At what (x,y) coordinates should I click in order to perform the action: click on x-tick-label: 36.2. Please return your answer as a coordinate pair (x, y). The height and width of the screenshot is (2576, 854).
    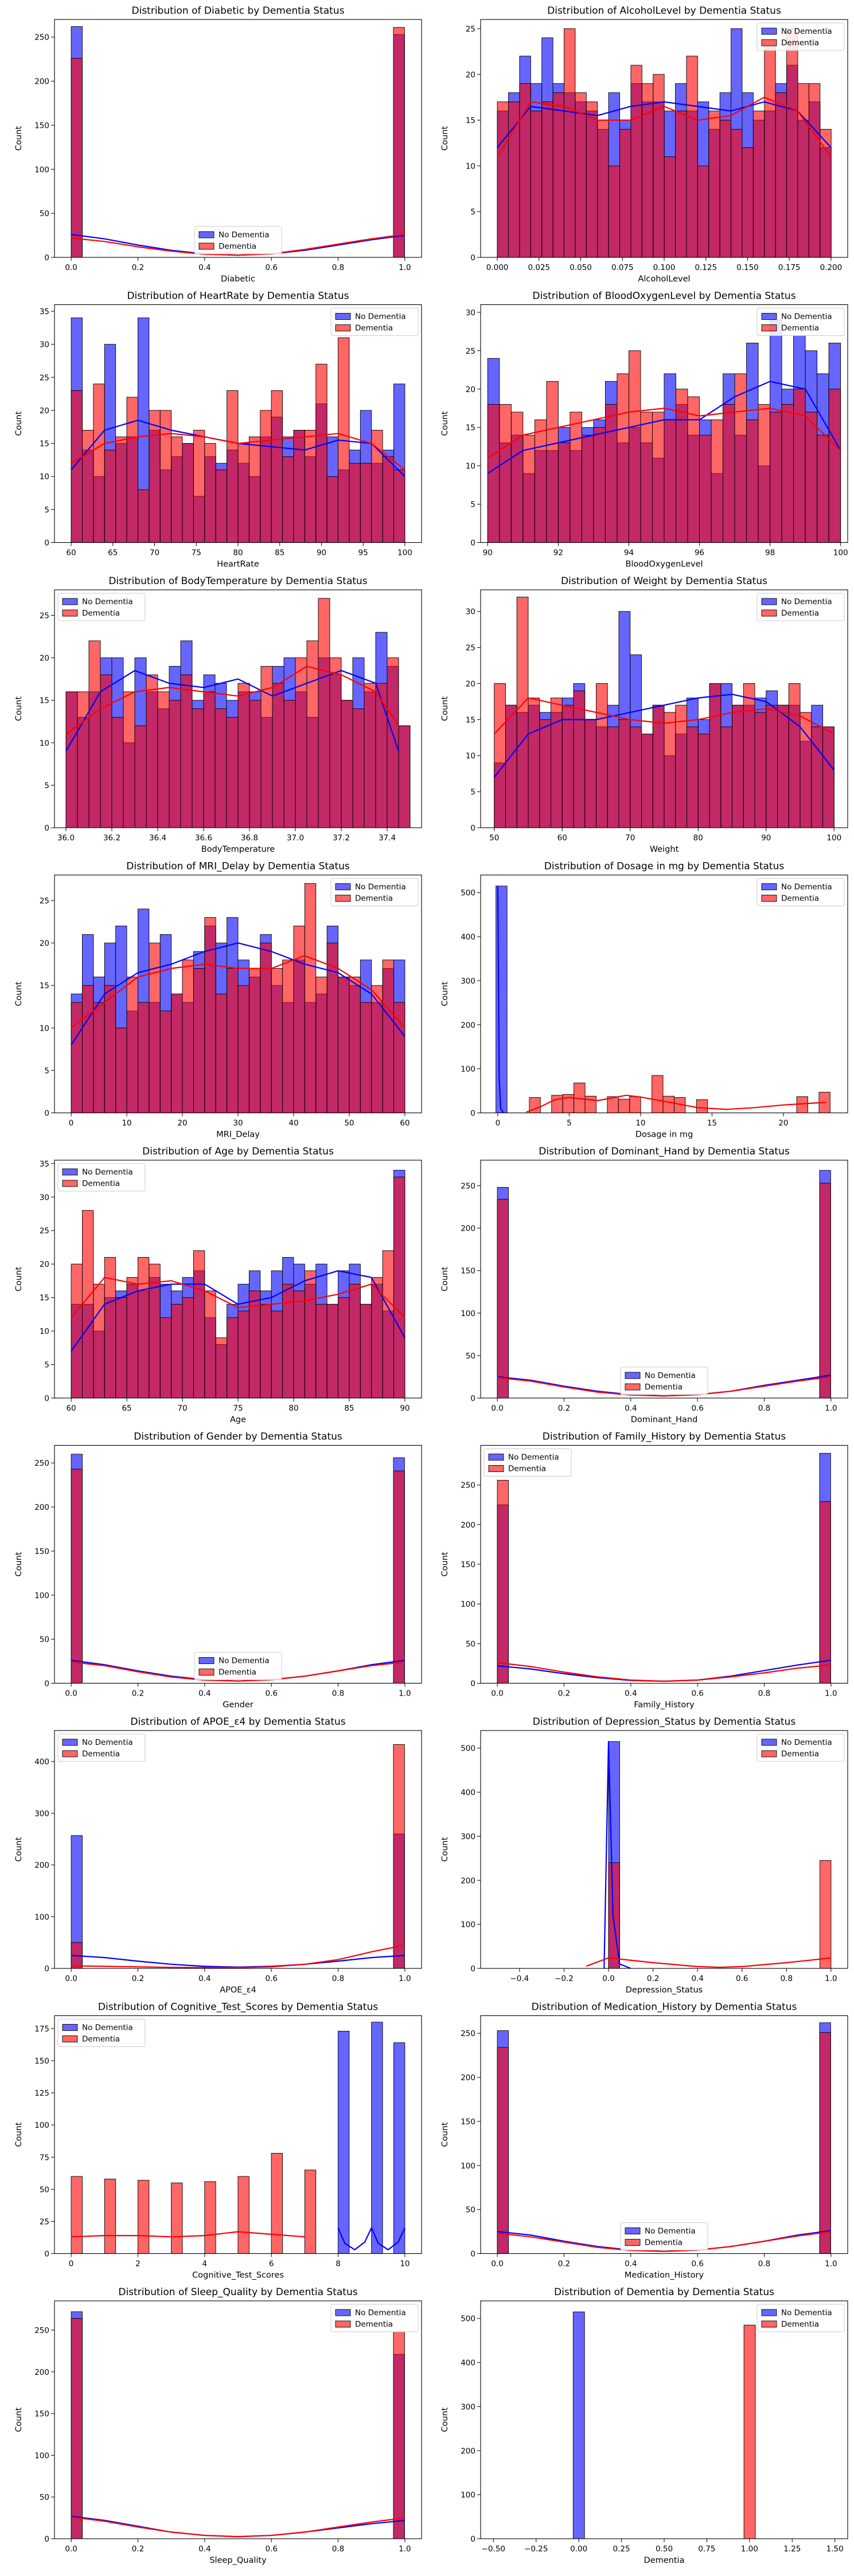
    Looking at the image, I should click on (111, 838).